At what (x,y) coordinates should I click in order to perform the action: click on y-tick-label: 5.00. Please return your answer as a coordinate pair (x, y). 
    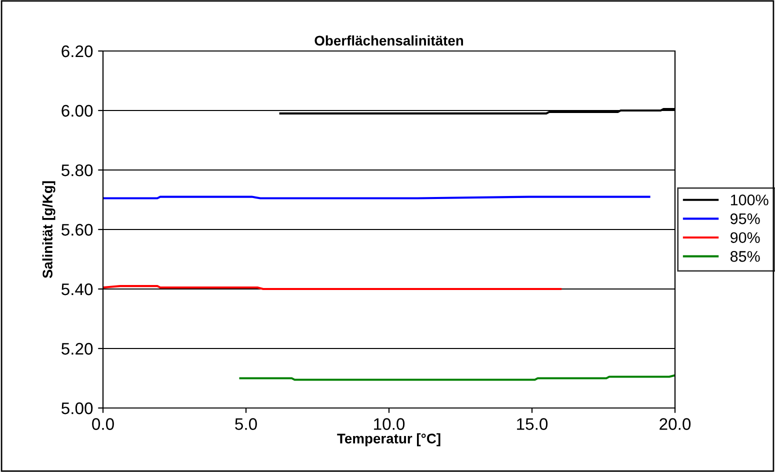
    Looking at the image, I should click on (77, 408).